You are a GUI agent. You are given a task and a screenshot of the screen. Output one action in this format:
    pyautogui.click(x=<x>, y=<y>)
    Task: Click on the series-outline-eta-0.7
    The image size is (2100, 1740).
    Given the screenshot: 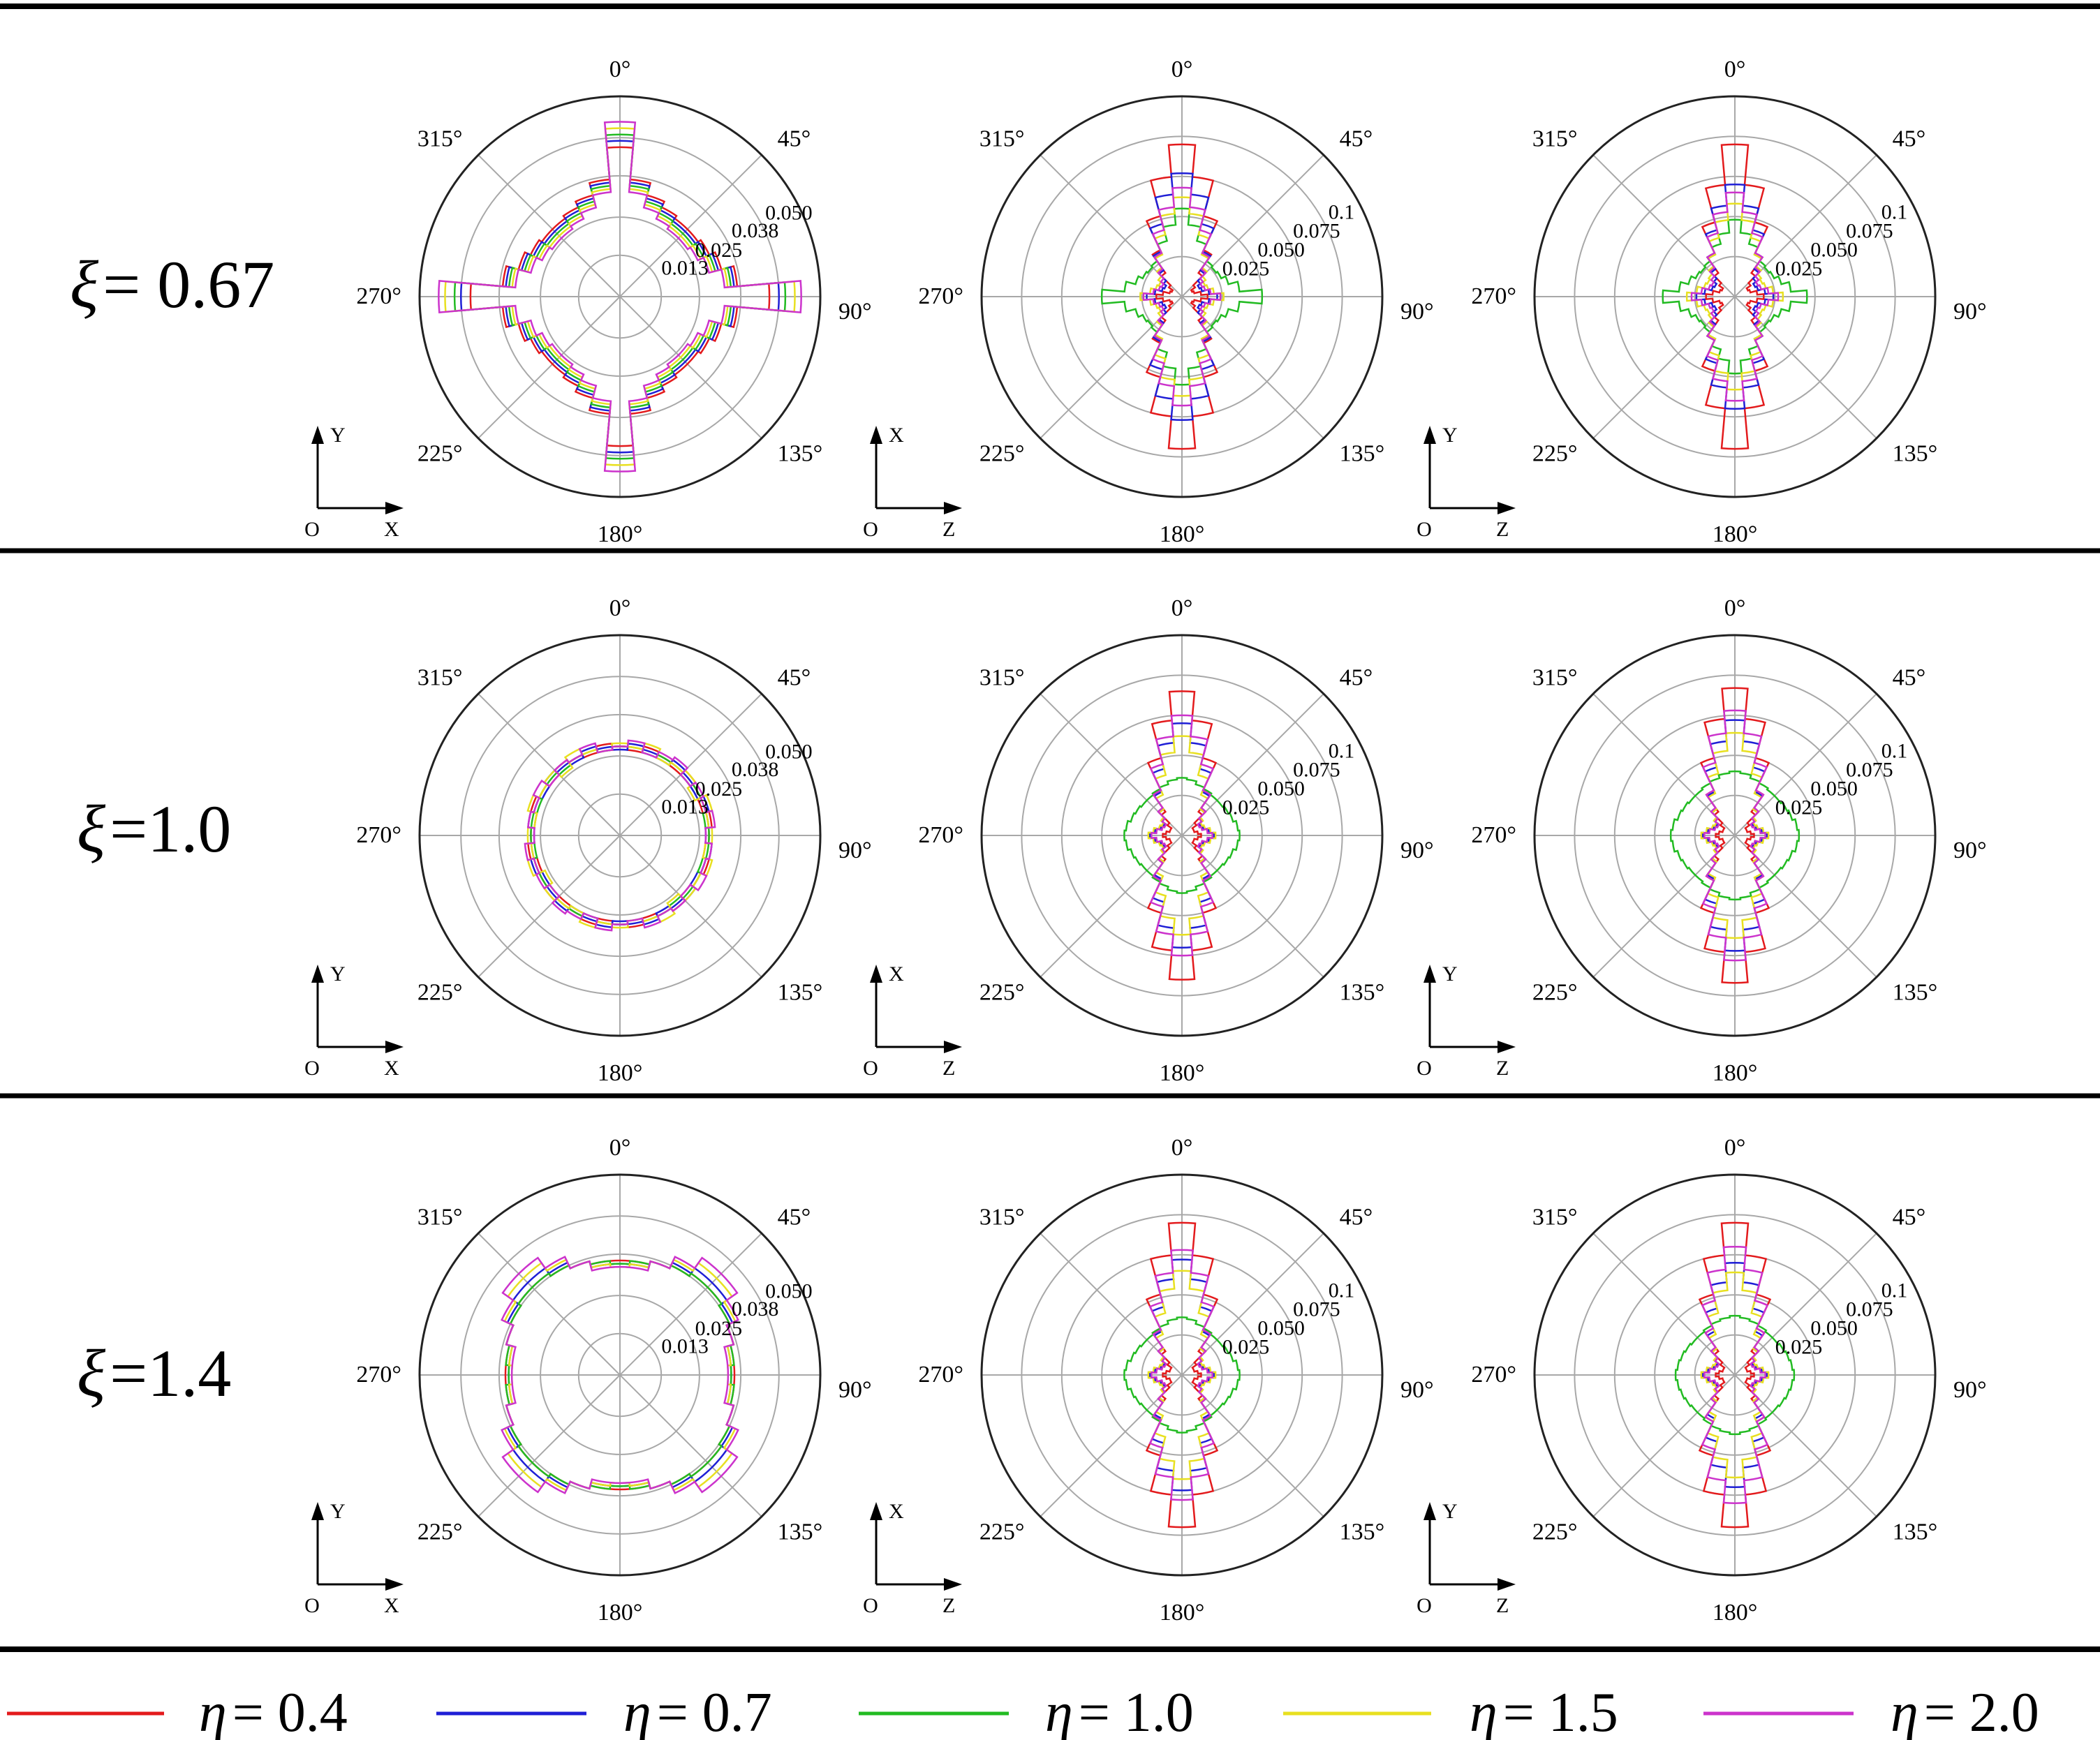 What is the action you would take?
    pyautogui.click(x=1182, y=297)
    